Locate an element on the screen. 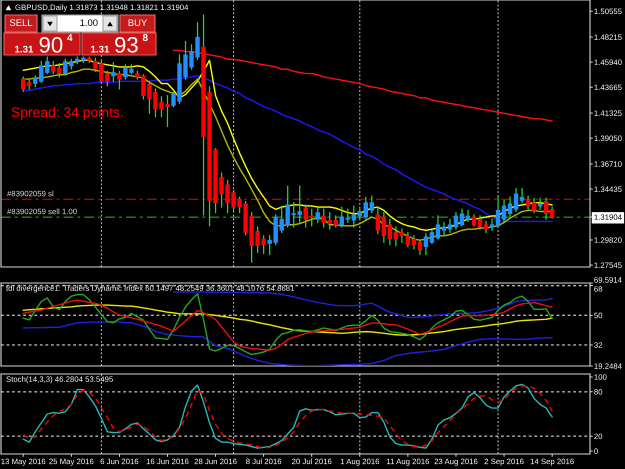 The image size is (625, 469). annotation: SELL is located at coordinates (21, 22).